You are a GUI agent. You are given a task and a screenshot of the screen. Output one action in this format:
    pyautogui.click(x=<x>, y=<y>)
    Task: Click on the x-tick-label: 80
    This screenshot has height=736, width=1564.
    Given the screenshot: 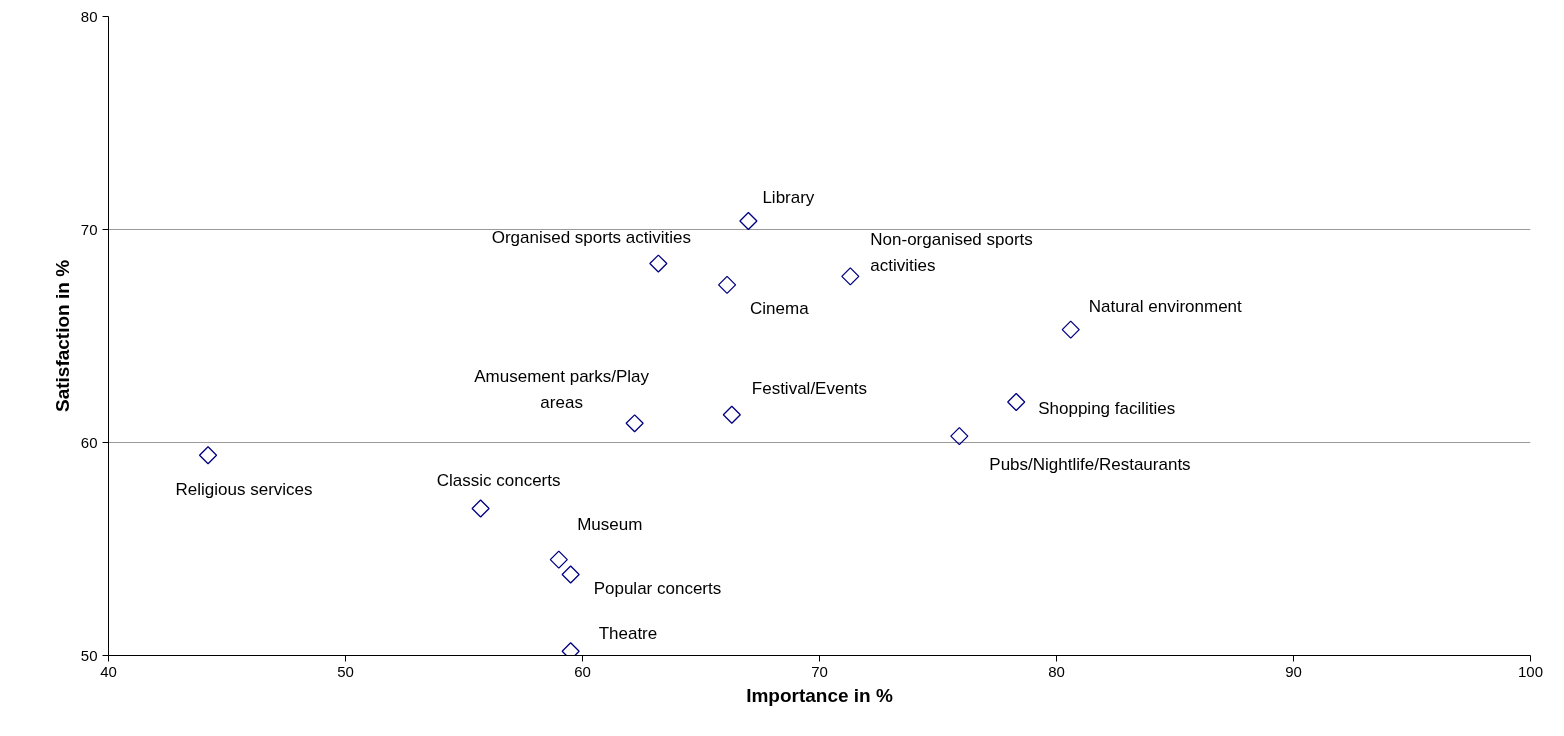 What is the action you would take?
    pyautogui.click(x=1056, y=671)
    